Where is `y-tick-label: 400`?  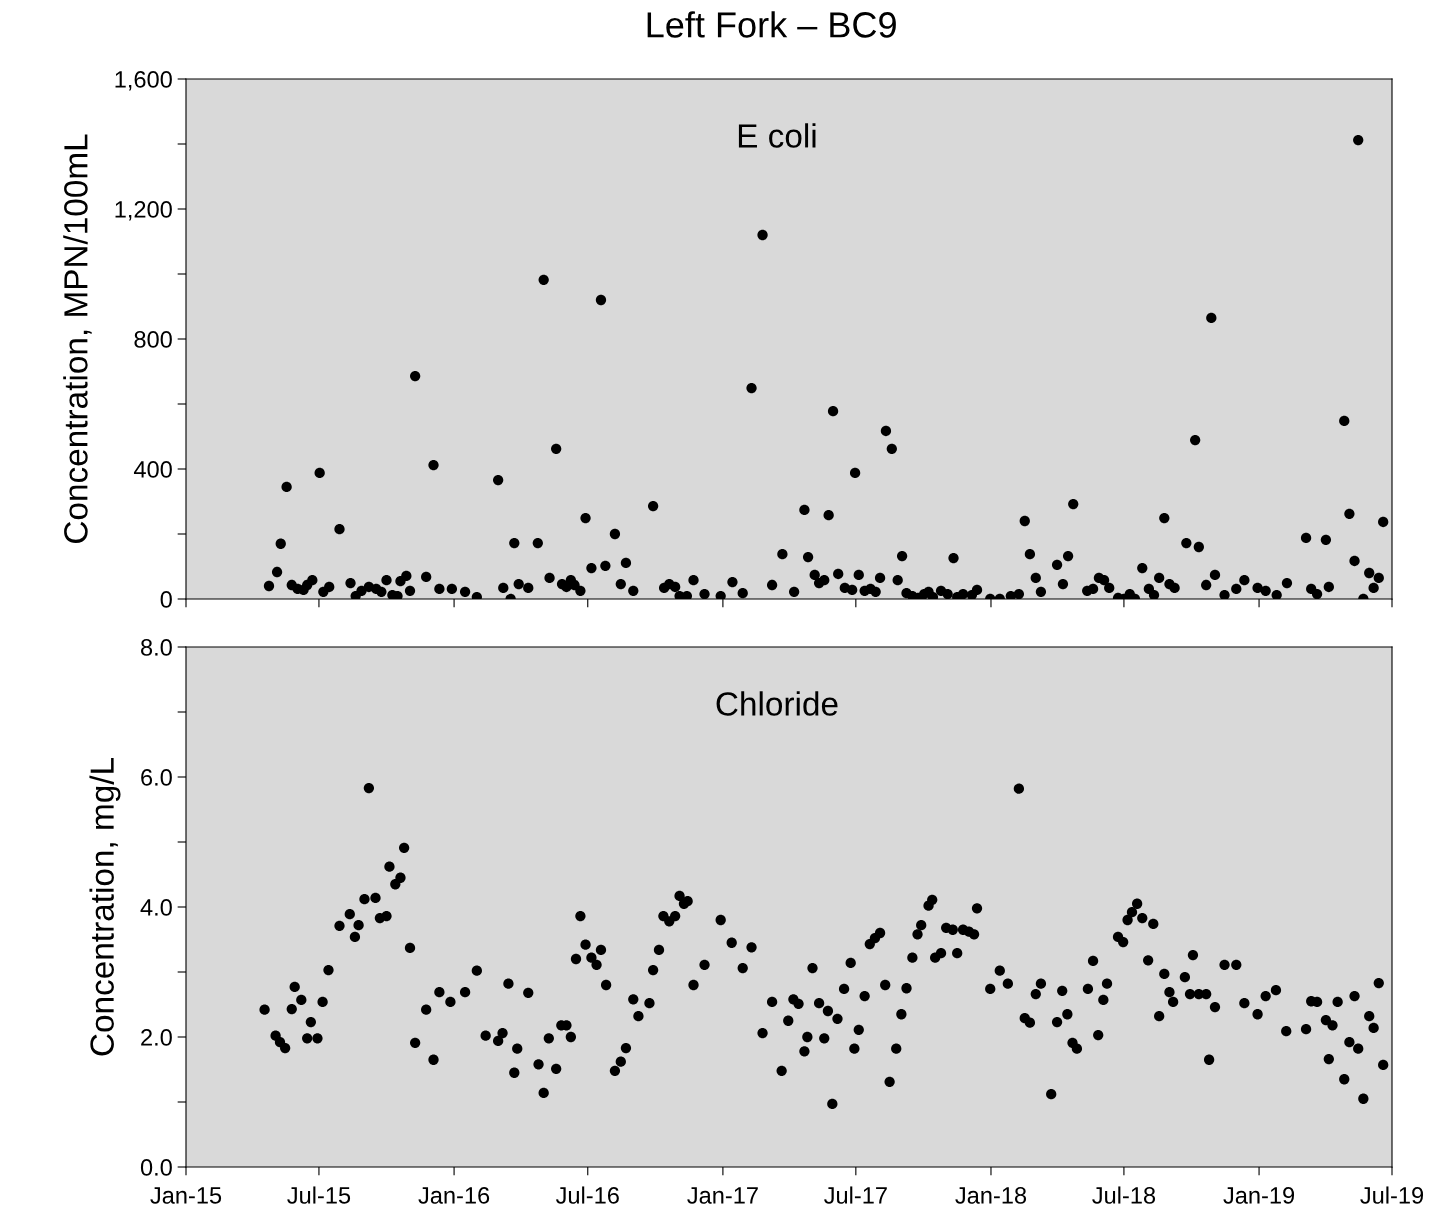 y-tick-label: 400 is located at coordinates (152, 469).